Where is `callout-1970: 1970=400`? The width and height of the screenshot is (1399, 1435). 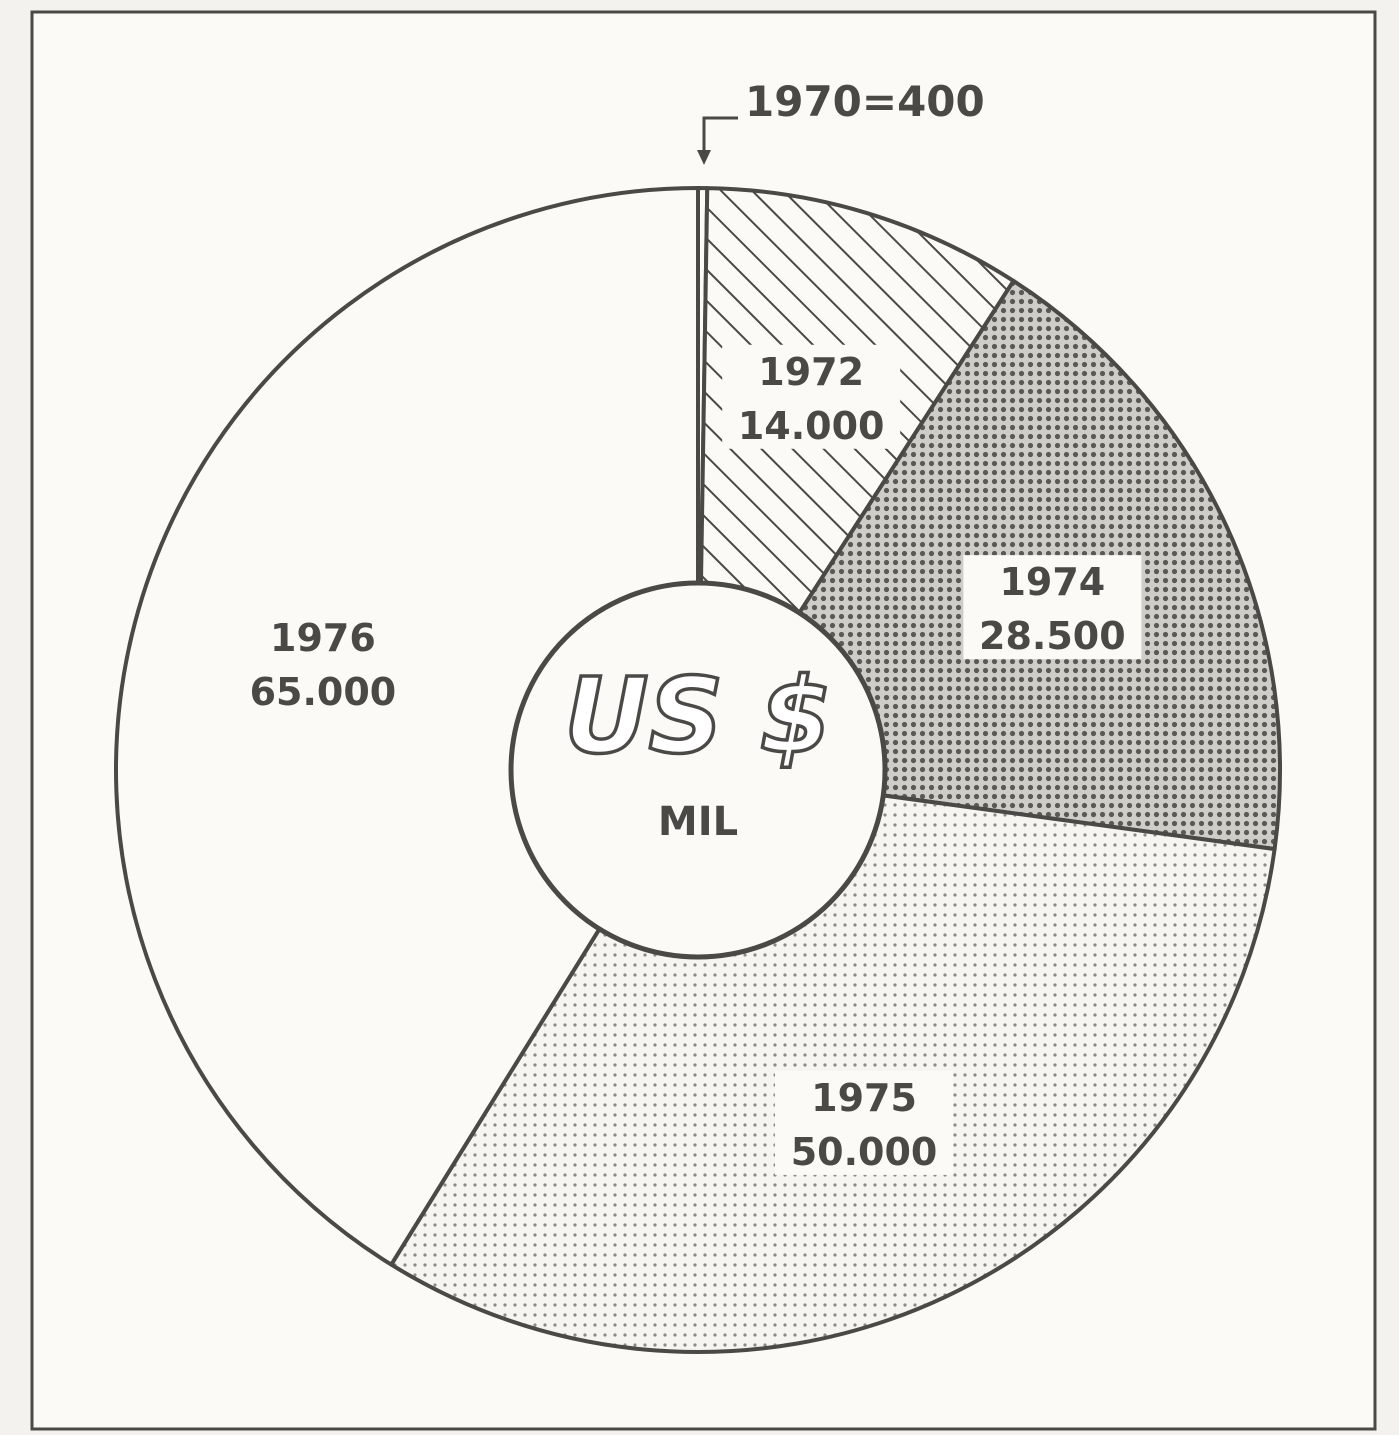 callout-1970: 1970=400 is located at coordinates (841, 121).